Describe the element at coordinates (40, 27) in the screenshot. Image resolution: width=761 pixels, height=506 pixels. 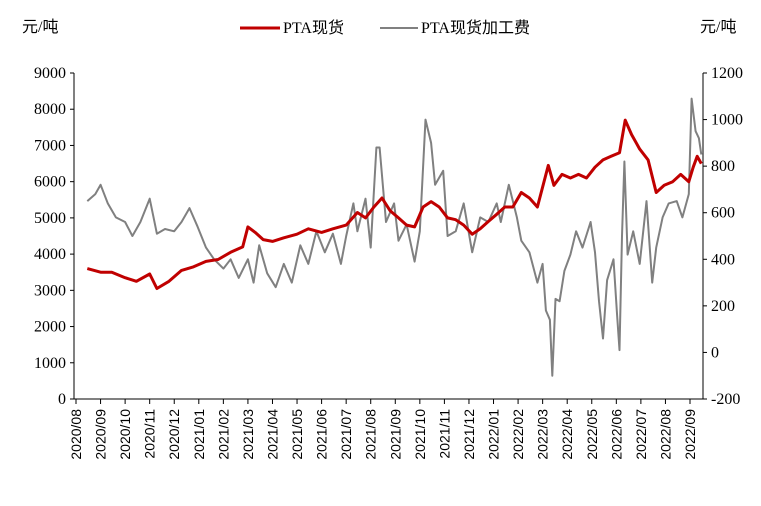
I see `left-unit-label: 元/吨` at that location.